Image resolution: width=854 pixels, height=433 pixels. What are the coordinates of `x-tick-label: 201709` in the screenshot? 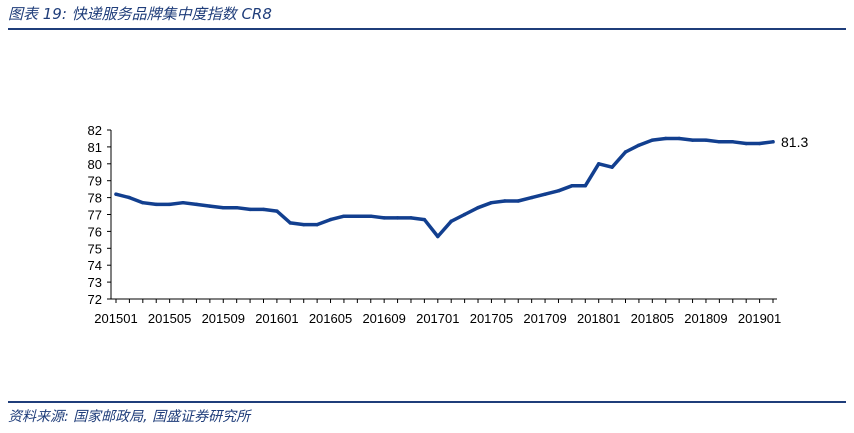 It's located at (544, 318).